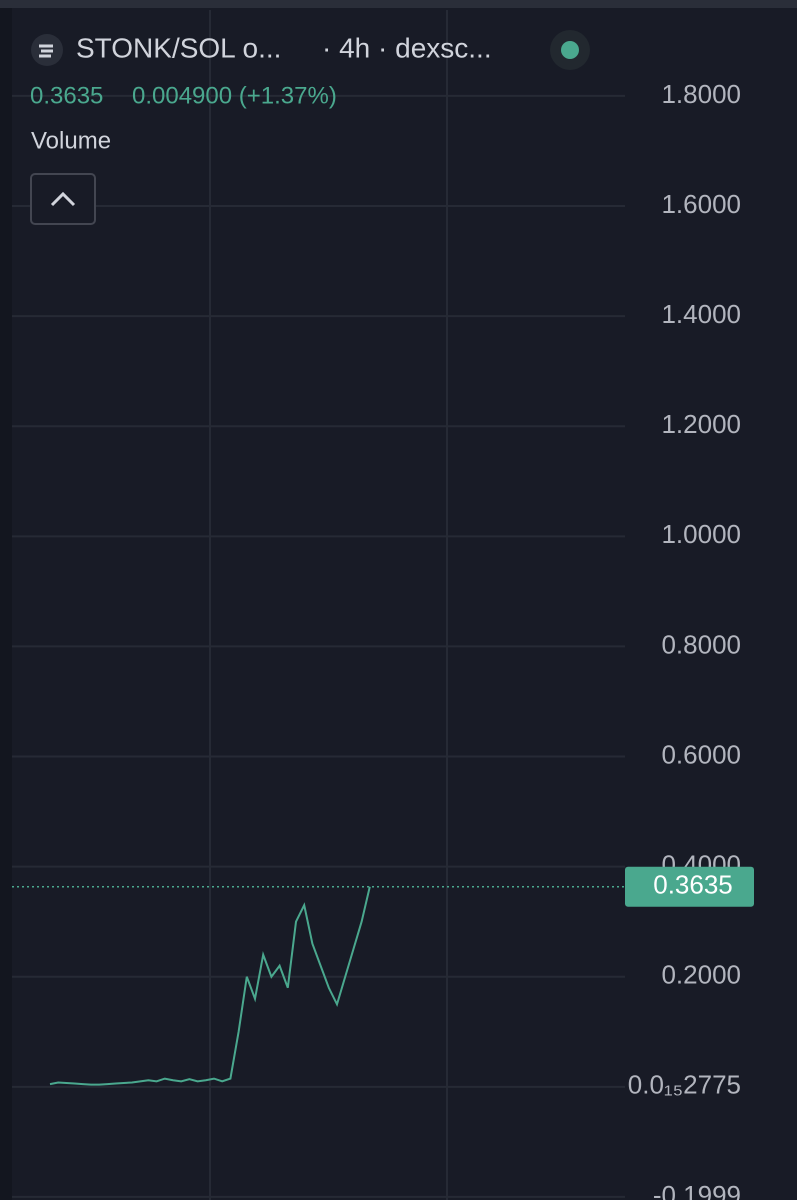 The height and width of the screenshot is (1200, 797). Describe the element at coordinates (234, 95) in the screenshot. I see `change: 0.004900 (+1.37%)` at that location.